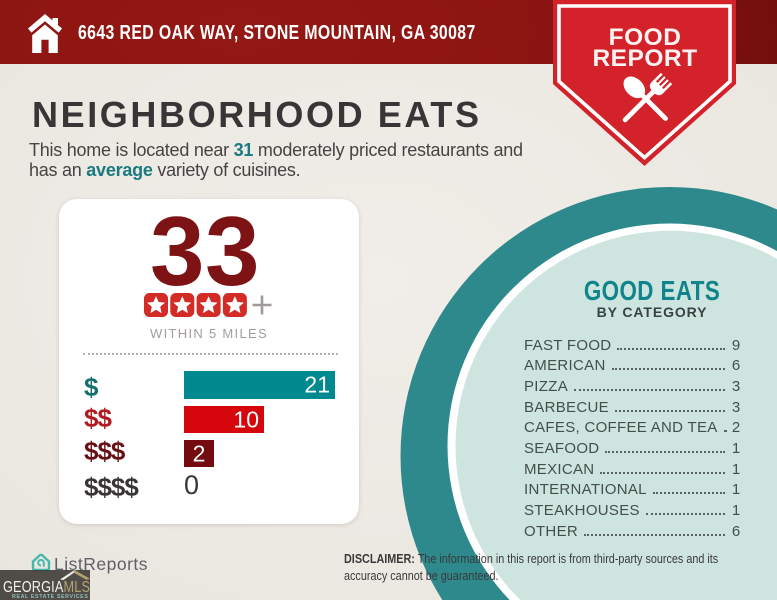 Image resolution: width=777 pixels, height=600 pixels. Describe the element at coordinates (644, 58) in the screenshot. I see `svg-text: REPORT` at that location.